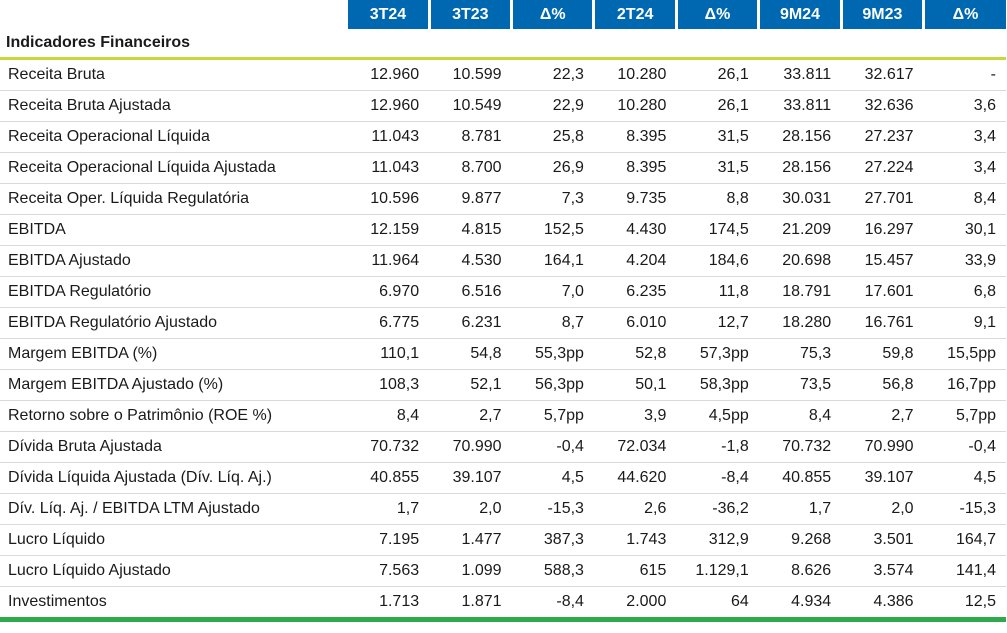  Describe the element at coordinates (552, 199) in the screenshot. I see `value-cell: 7,3` at that location.